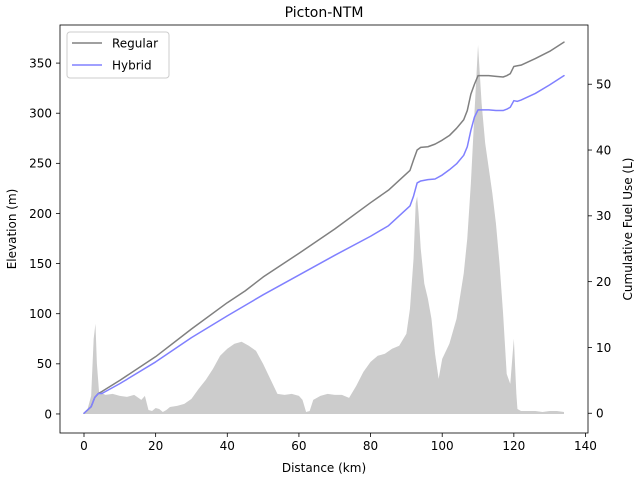 The image size is (640, 480). I want to click on y-tick-label: 0, so click(48, 414).